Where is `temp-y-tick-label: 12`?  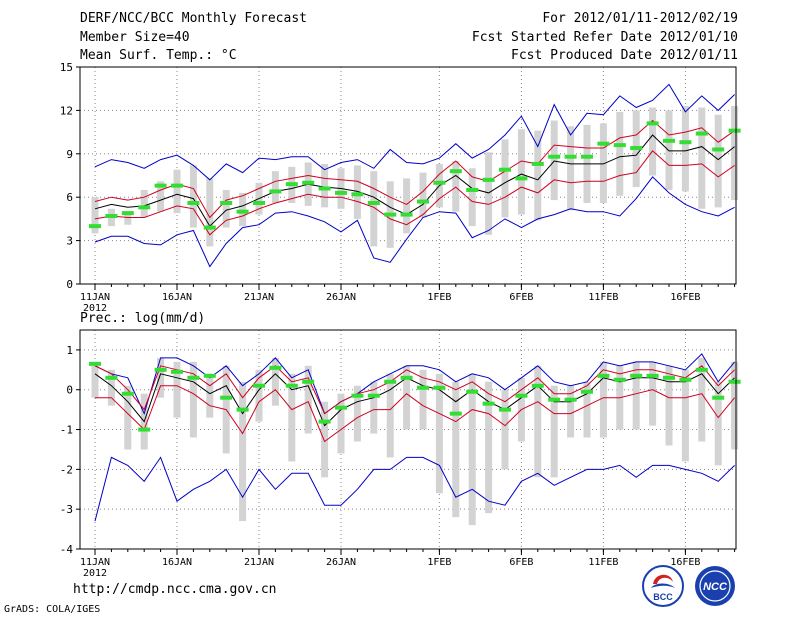 temp-y-tick-label: 12 is located at coordinates (66, 110).